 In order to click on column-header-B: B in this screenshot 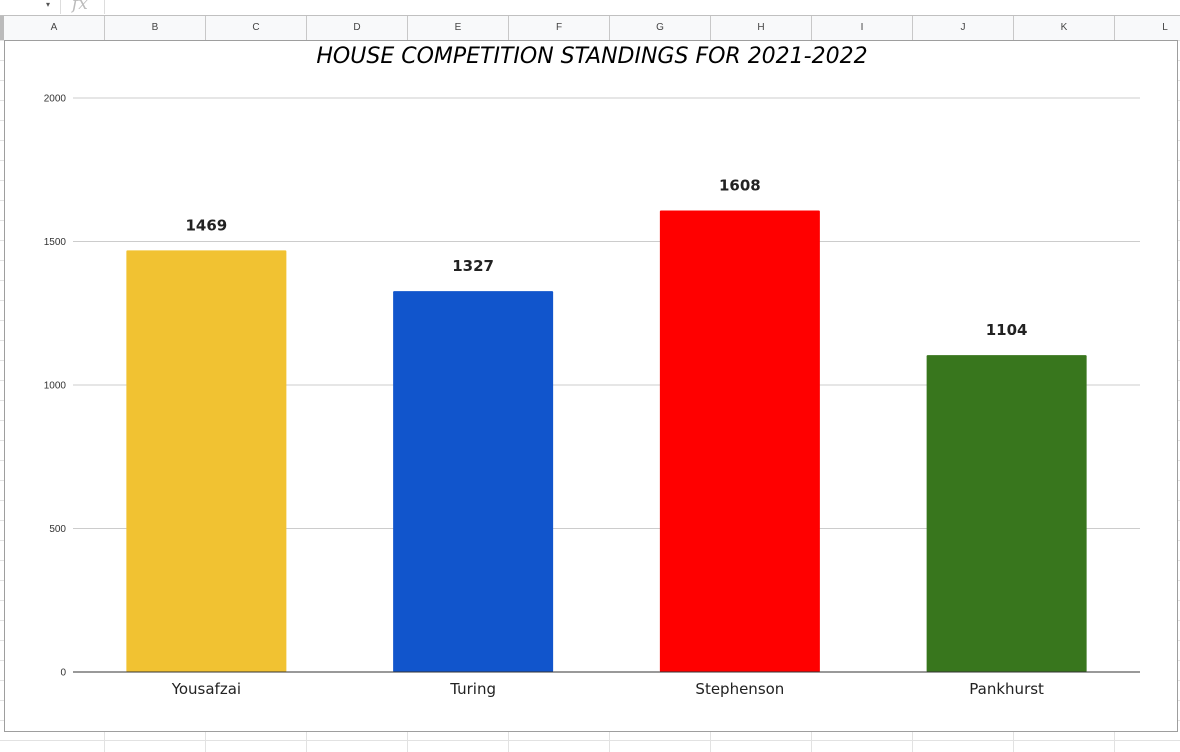, I will do `click(155, 28)`.